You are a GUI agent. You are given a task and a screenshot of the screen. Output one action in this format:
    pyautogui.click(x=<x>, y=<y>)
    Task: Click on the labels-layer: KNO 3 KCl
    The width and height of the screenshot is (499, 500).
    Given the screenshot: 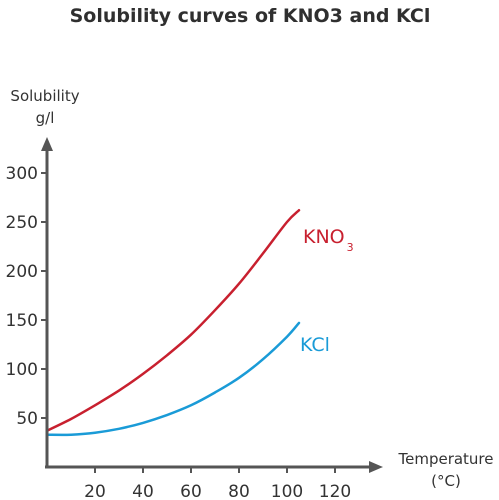 What is the action you would take?
    pyautogui.click(x=327, y=291)
    